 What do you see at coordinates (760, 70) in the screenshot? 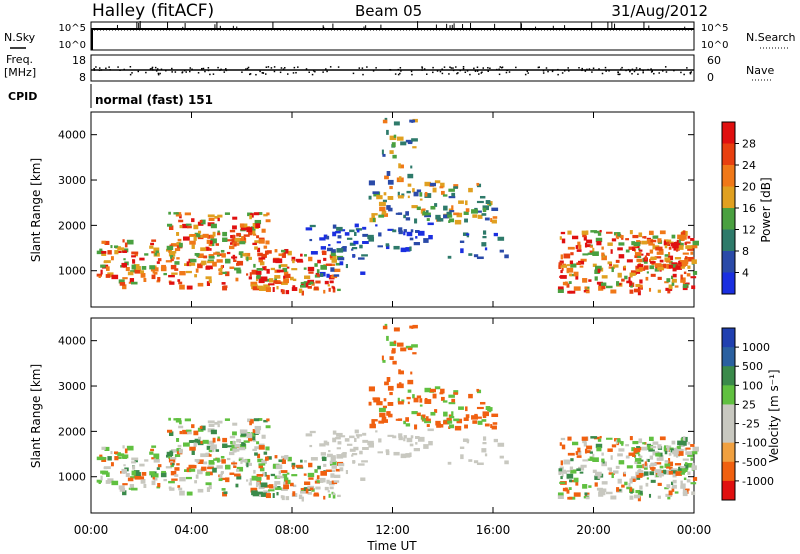
I see `freq-right-label: Nave` at bounding box center [760, 70].